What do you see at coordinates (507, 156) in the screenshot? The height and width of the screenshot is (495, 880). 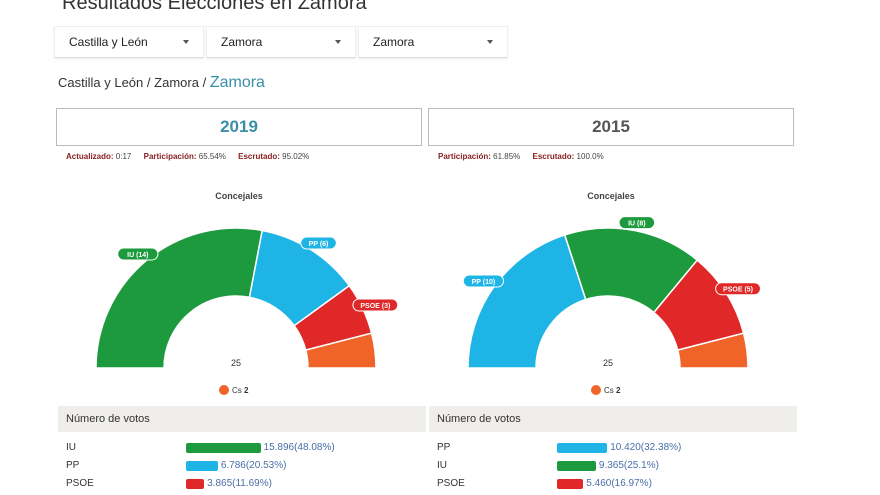 I see `participation-value: 61.85%` at bounding box center [507, 156].